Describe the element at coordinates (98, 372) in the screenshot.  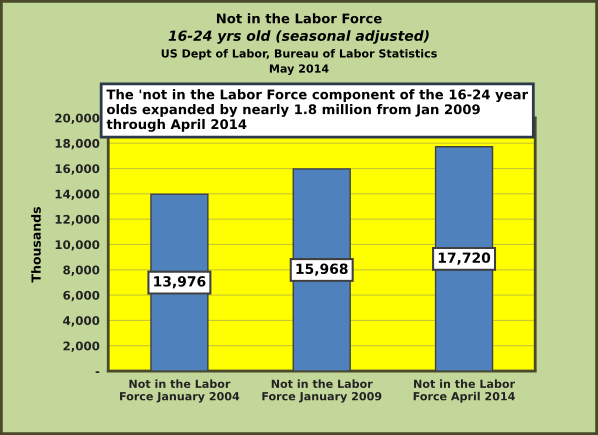
I see `y-tick-label: -` at that location.